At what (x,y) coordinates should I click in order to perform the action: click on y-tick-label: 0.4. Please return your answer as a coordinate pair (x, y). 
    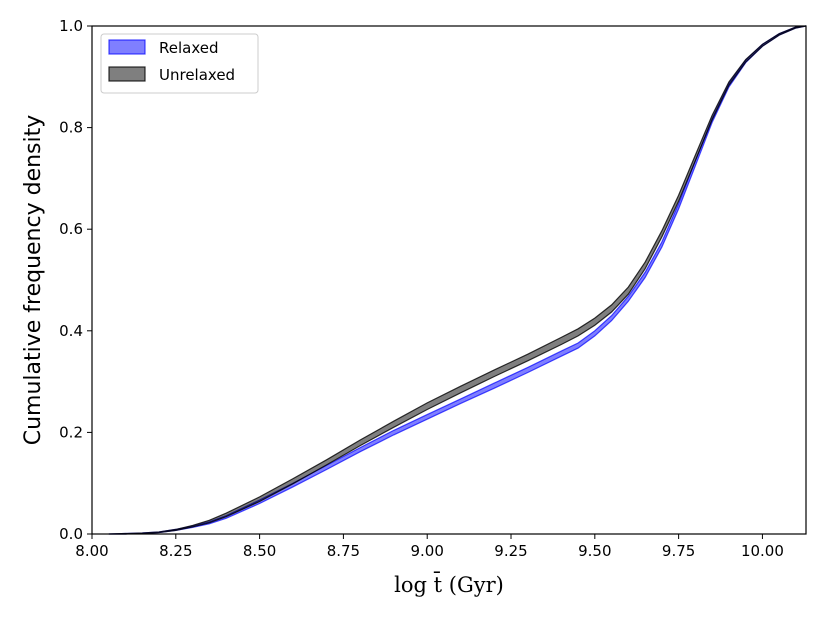
    Looking at the image, I should click on (71, 331).